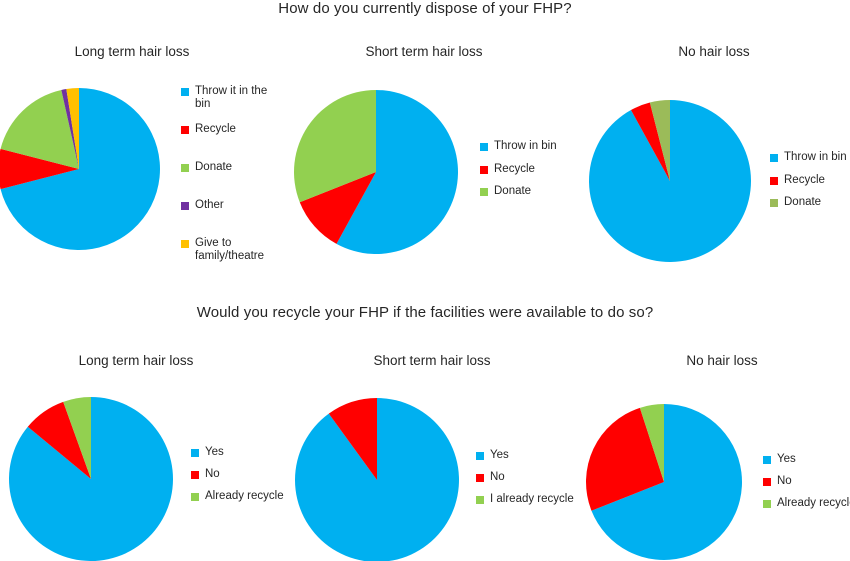 This screenshot has width=850, height=561. I want to click on legend-item-other: Other, so click(202, 205).